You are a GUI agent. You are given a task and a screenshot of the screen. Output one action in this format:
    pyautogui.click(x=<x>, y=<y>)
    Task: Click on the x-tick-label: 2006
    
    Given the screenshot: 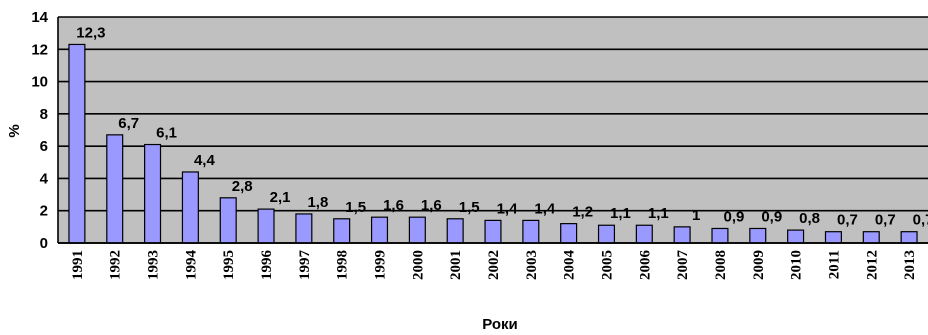 What is the action you would take?
    pyautogui.click(x=645, y=265)
    